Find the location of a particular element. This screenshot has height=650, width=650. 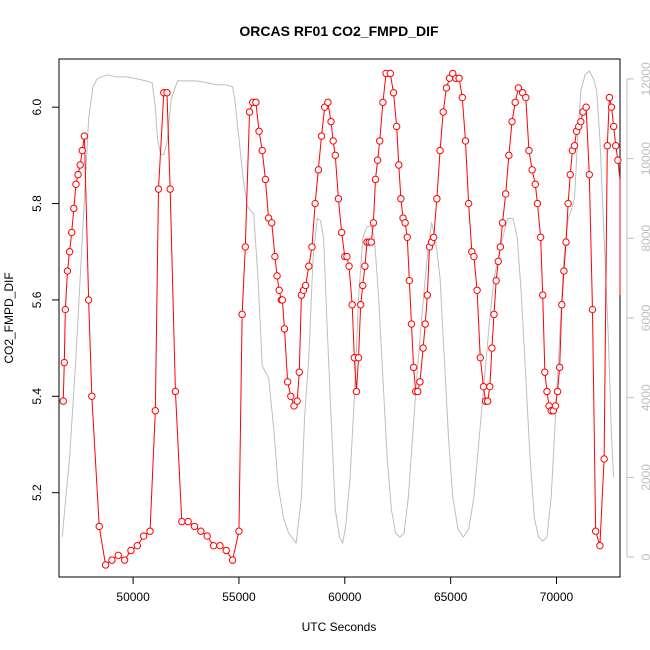

y2-axis: 0 2000 4000 6000 8000 10000 12000 is located at coordinates (638, 311).